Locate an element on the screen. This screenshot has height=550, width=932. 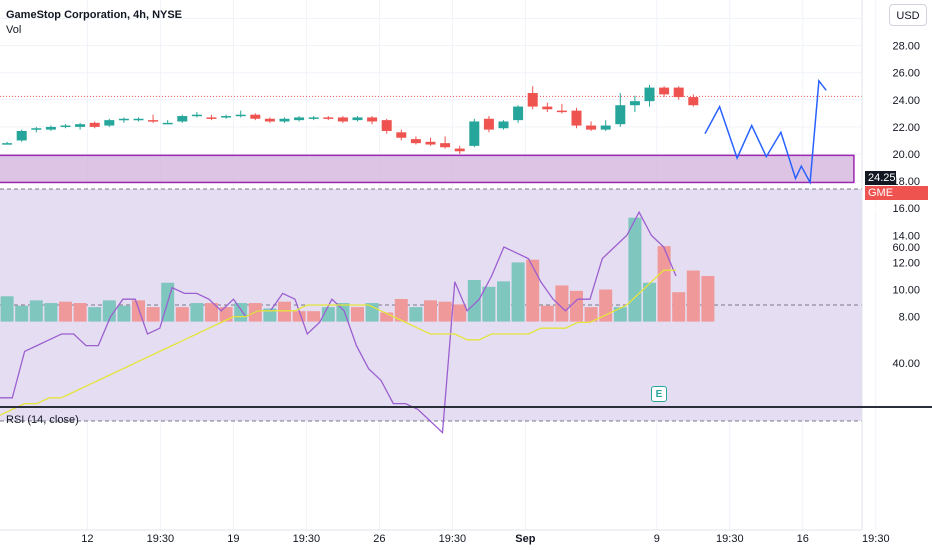
y-tick-label: 18.00 is located at coordinates (906, 182).